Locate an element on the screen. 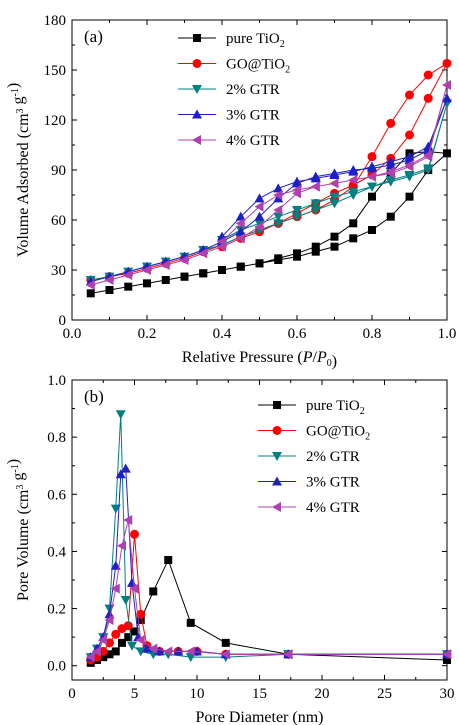  x-tick-label: 20 is located at coordinates (322, 694).